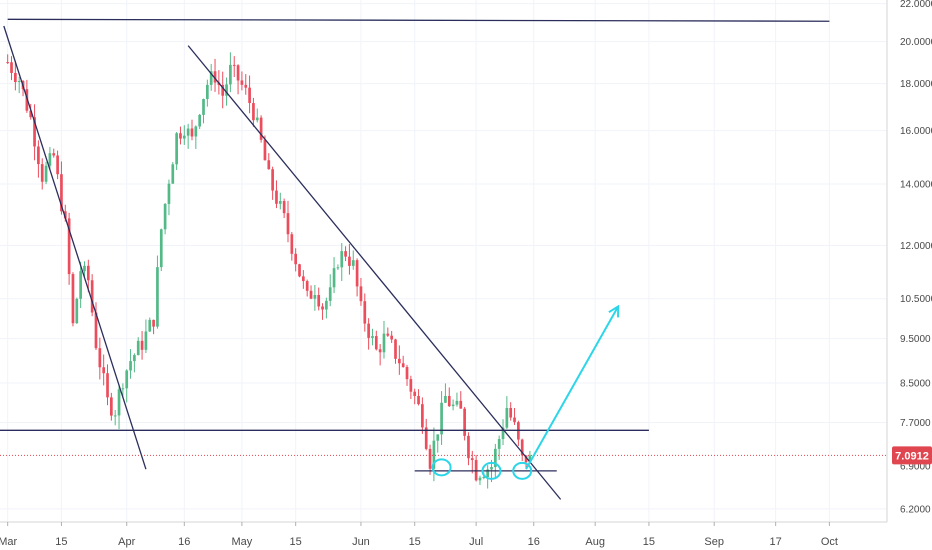 The image size is (932, 550). What do you see at coordinates (916, 42) in the screenshot?
I see `y-tick-label: 20.0000` at bounding box center [916, 42].